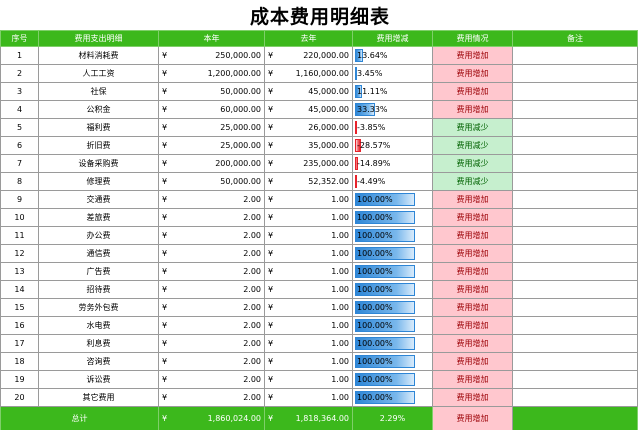 The image size is (640, 430). Describe the element at coordinates (98, 289) in the screenshot. I see `row-item: 招待费` at that location.